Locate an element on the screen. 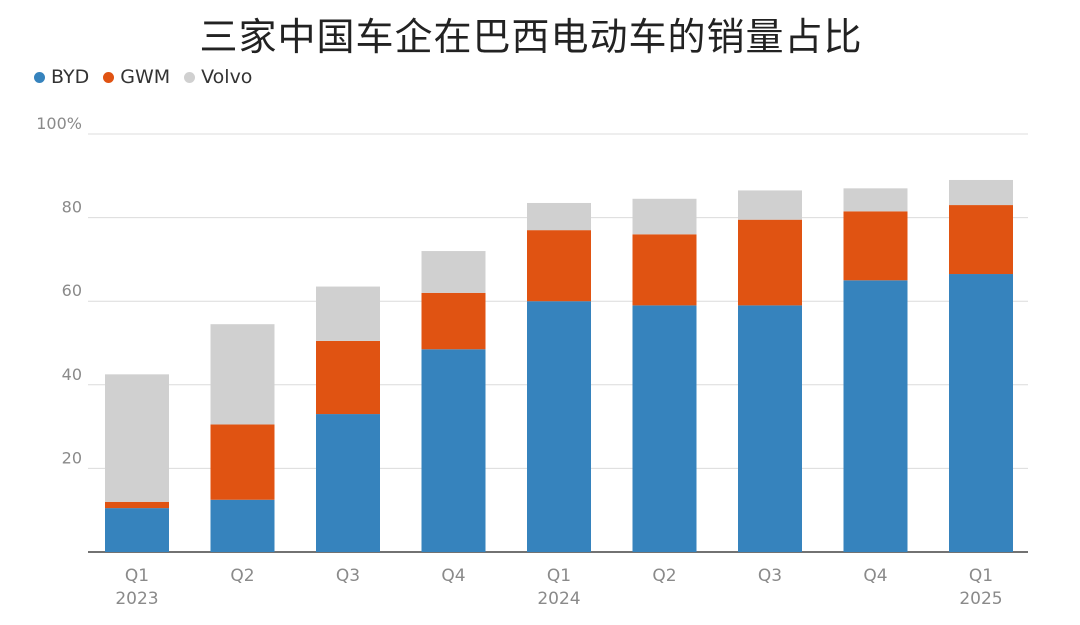 Image resolution: width=1080 pixels, height=625 pixels. y-tick-label: 20 is located at coordinates (72, 457).